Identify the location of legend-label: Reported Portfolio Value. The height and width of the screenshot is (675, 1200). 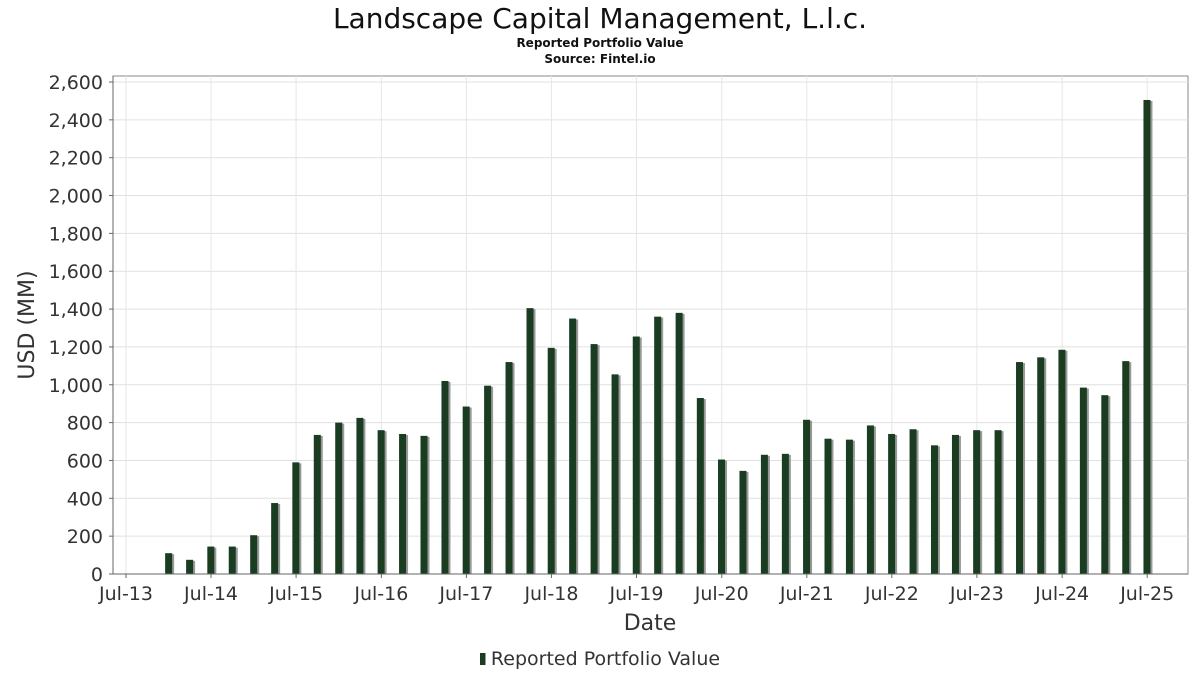
(605, 659).